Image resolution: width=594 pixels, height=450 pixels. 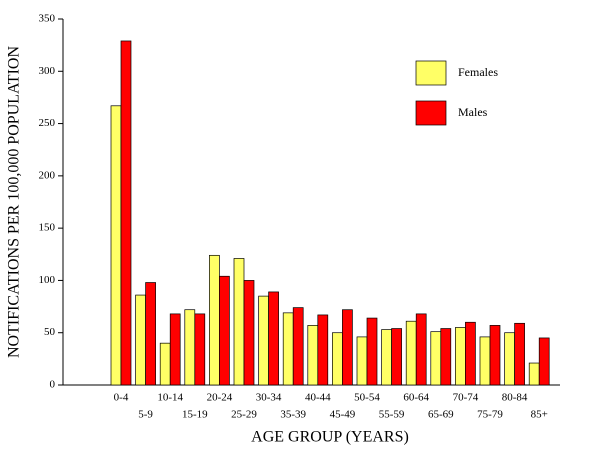 I want to click on x-tick-label: 85+, so click(x=539, y=415).